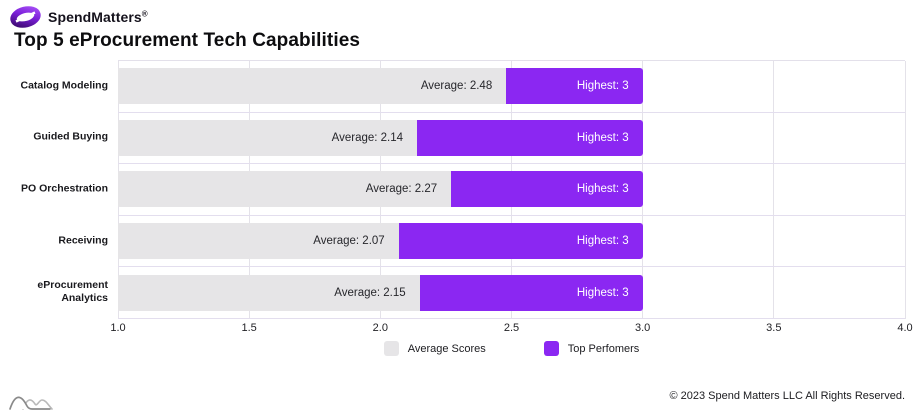 This screenshot has height=417, width=920. What do you see at coordinates (511, 348) in the screenshot?
I see `chart-legend: Average Scores Top Perfomers` at bounding box center [511, 348].